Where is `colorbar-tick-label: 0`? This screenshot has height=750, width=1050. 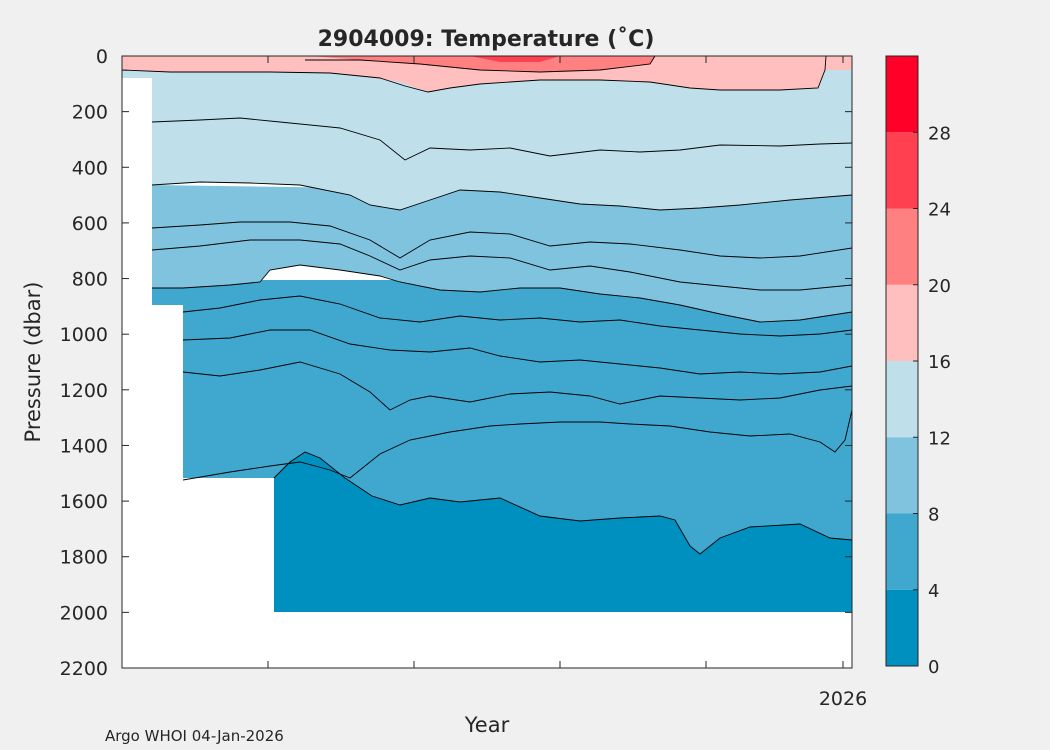
colorbar-tick-label: 0 is located at coordinates (933, 667).